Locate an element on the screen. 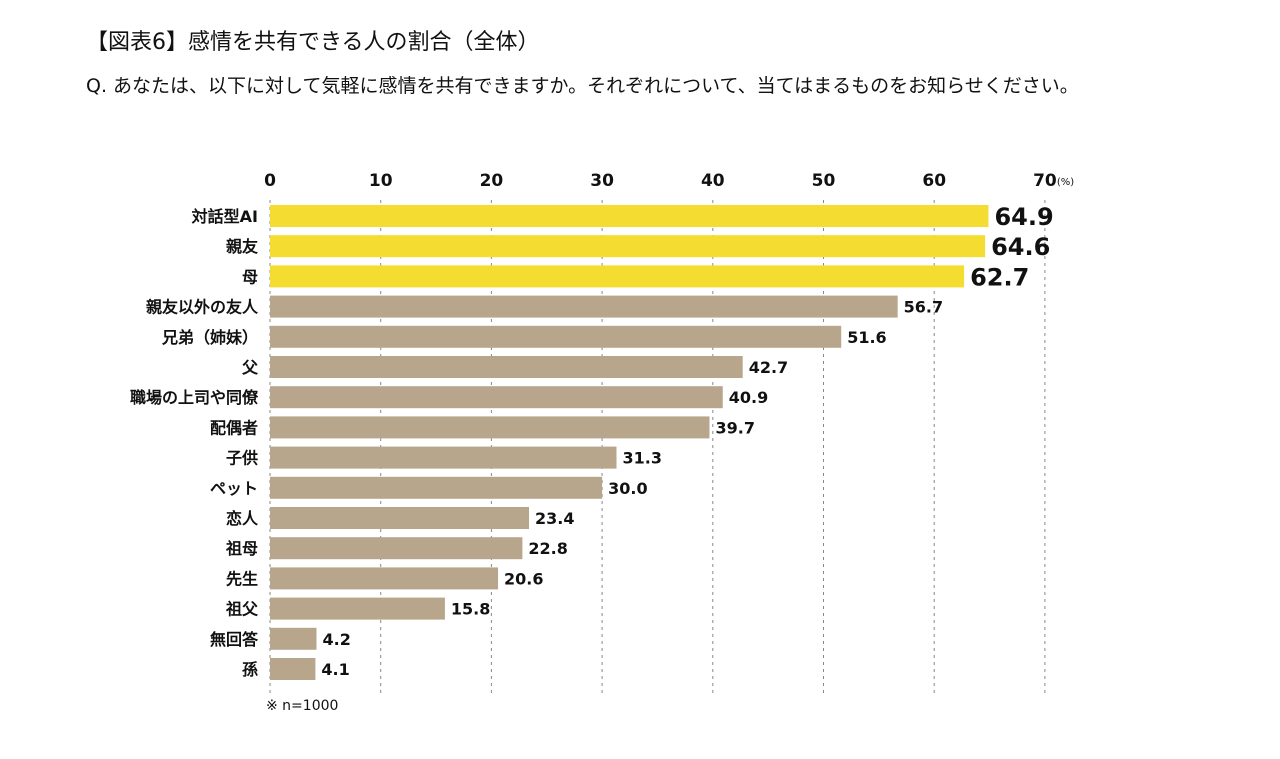  category-label: 父 is located at coordinates (250, 367).